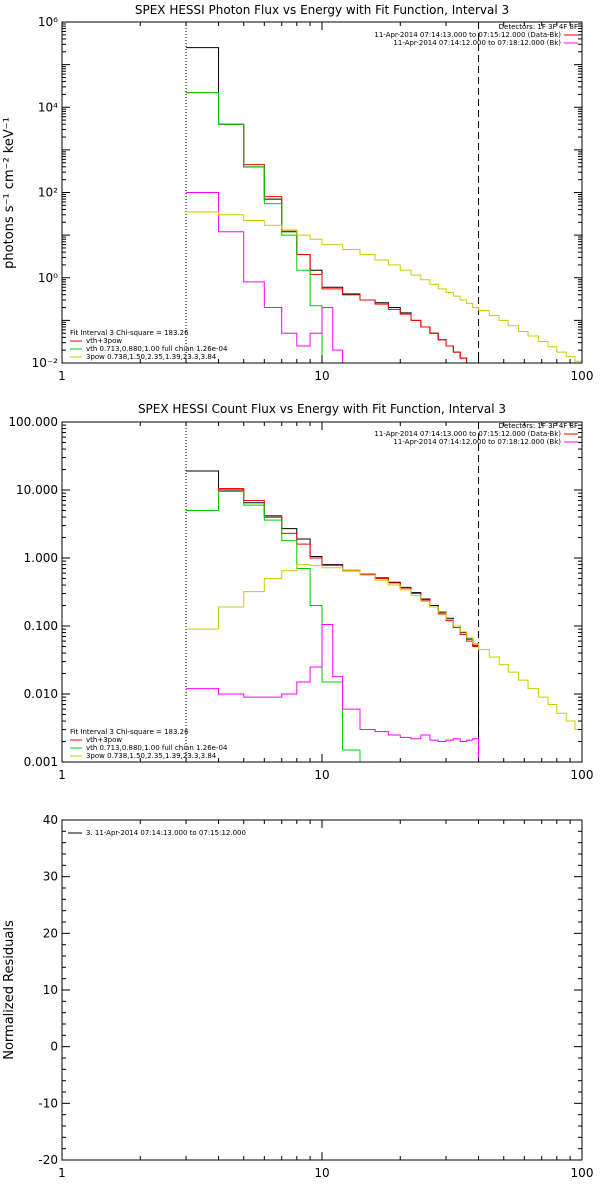 This screenshot has height=1200, width=600. Describe the element at coordinates (538, 27) in the screenshot. I see `photon-legend-title: Detectors: 1F 3F 4F 8F` at that location.